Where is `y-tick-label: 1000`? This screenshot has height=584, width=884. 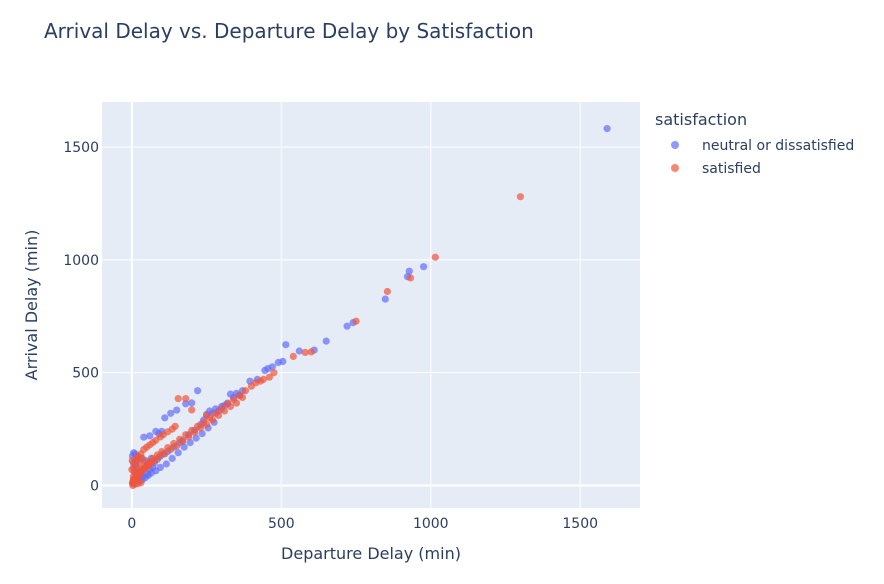 y-tick-label: 1000 is located at coordinates (81, 261).